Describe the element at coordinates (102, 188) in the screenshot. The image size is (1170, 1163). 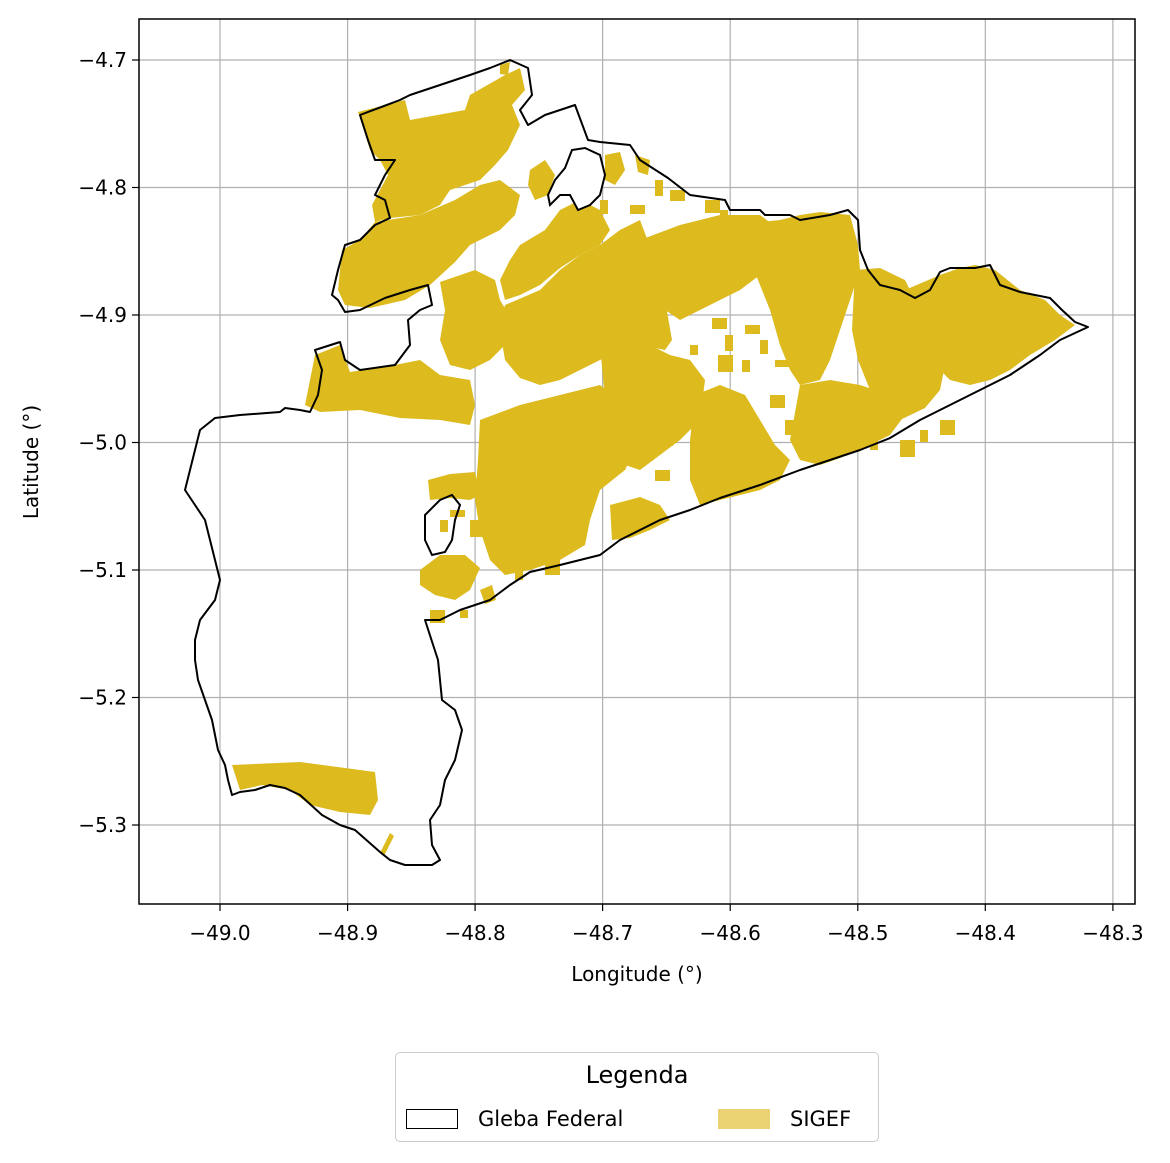
I see `y-tick-label: −4.8` at that location.